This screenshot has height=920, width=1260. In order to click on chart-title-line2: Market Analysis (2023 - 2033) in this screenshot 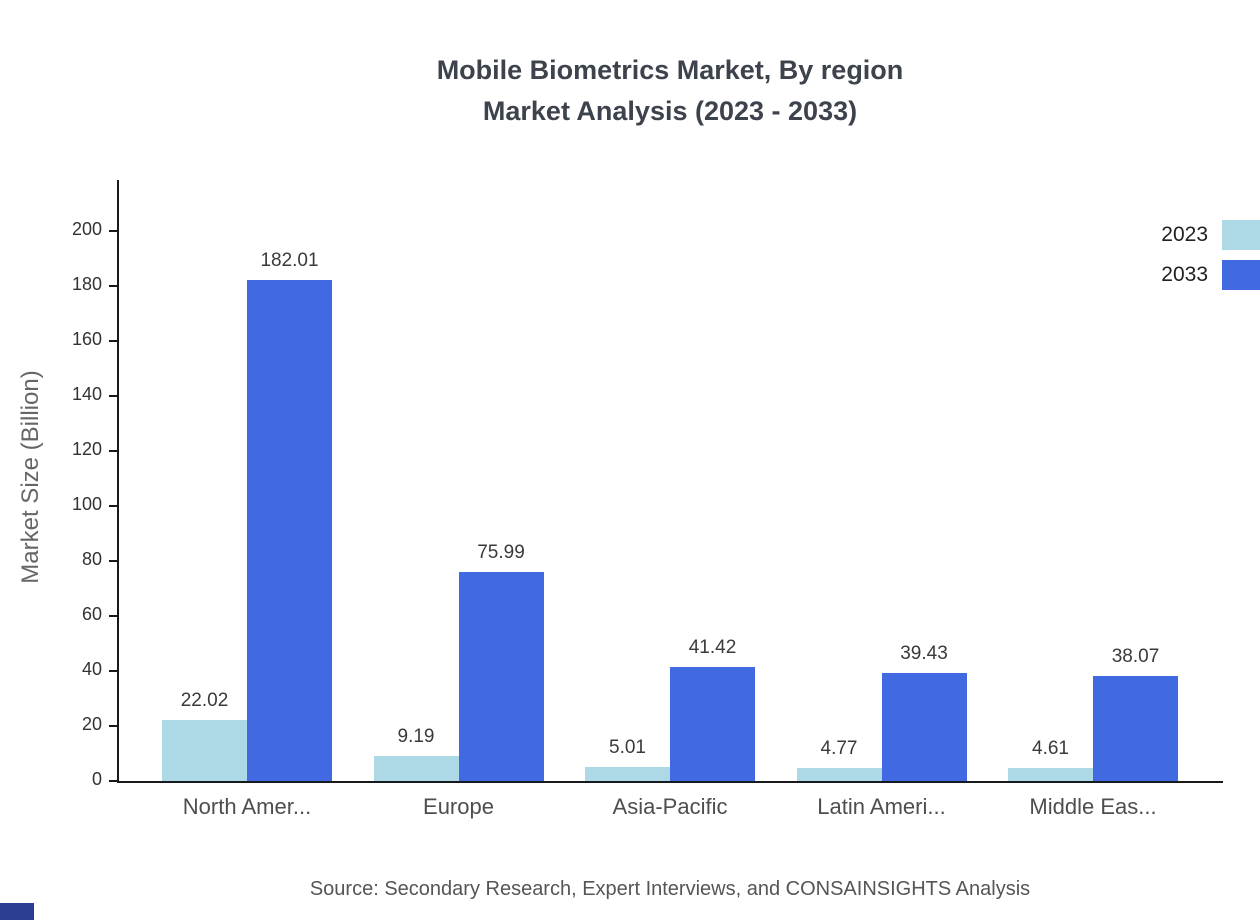, I will do `click(670, 111)`.